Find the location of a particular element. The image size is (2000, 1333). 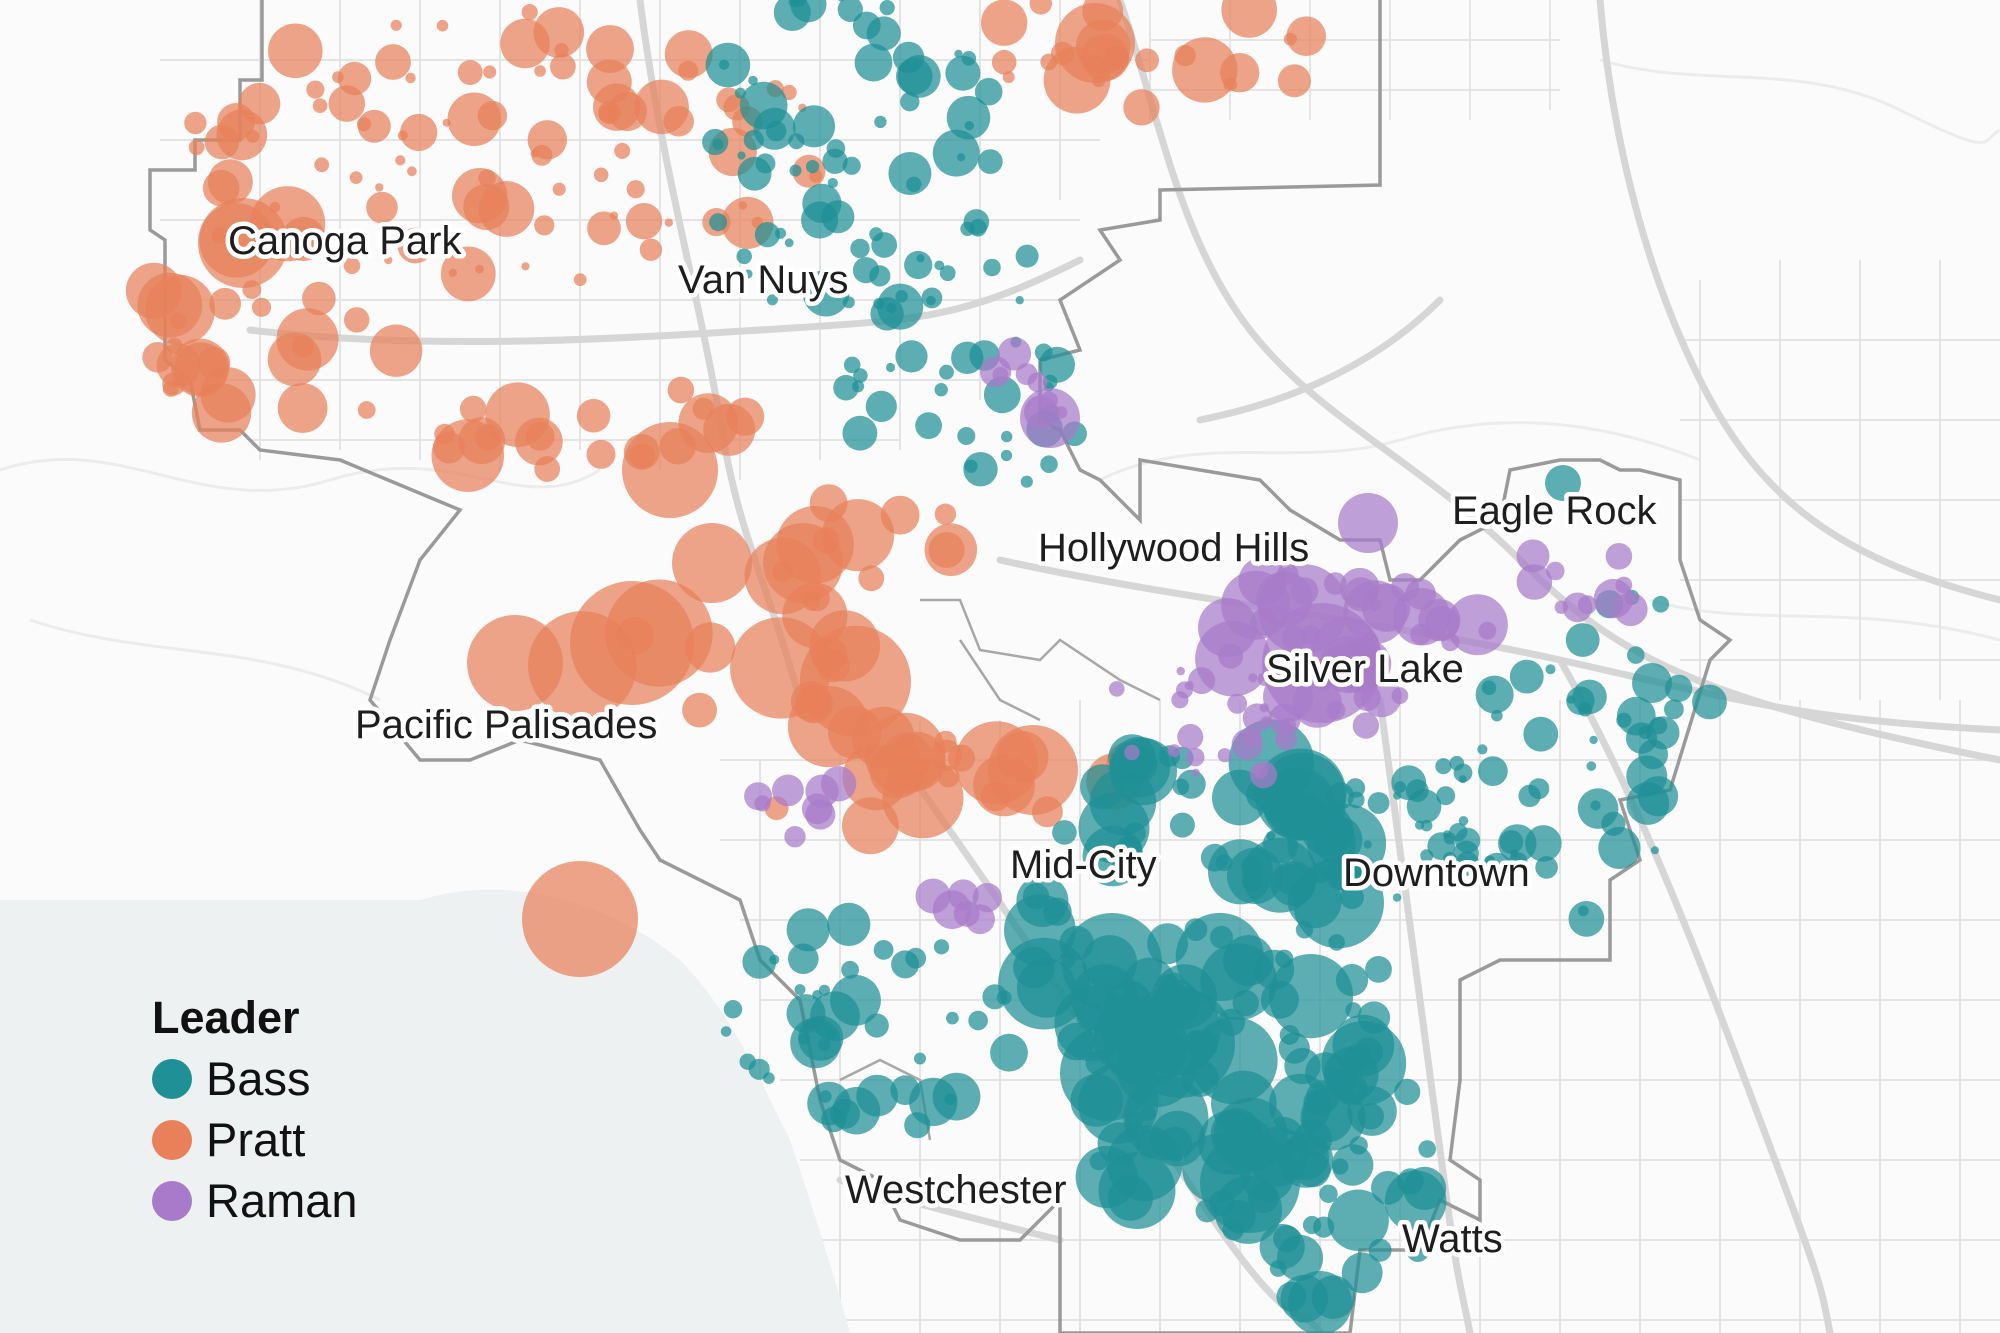

legend-label-bass: Bass is located at coordinates (258, 1078).